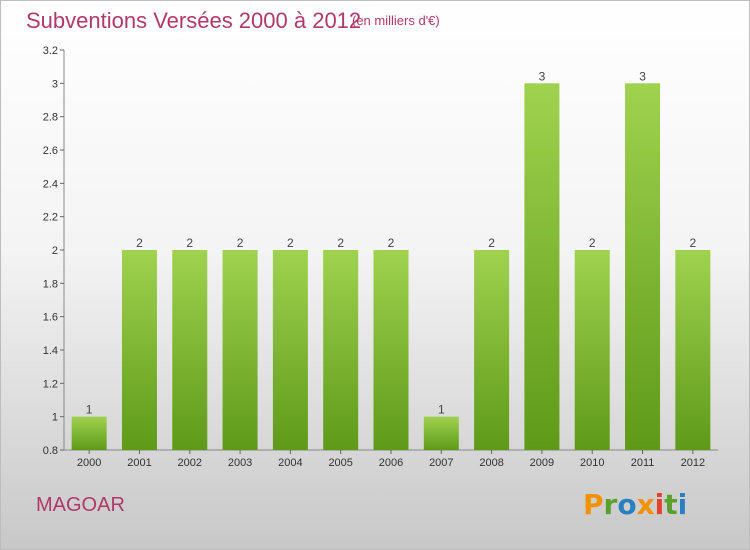 This screenshot has width=750, height=550. What do you see at coordinates (55, 84) in the screenshot?
I see `y-tick-label: 3` at bounding box center [55, 84].